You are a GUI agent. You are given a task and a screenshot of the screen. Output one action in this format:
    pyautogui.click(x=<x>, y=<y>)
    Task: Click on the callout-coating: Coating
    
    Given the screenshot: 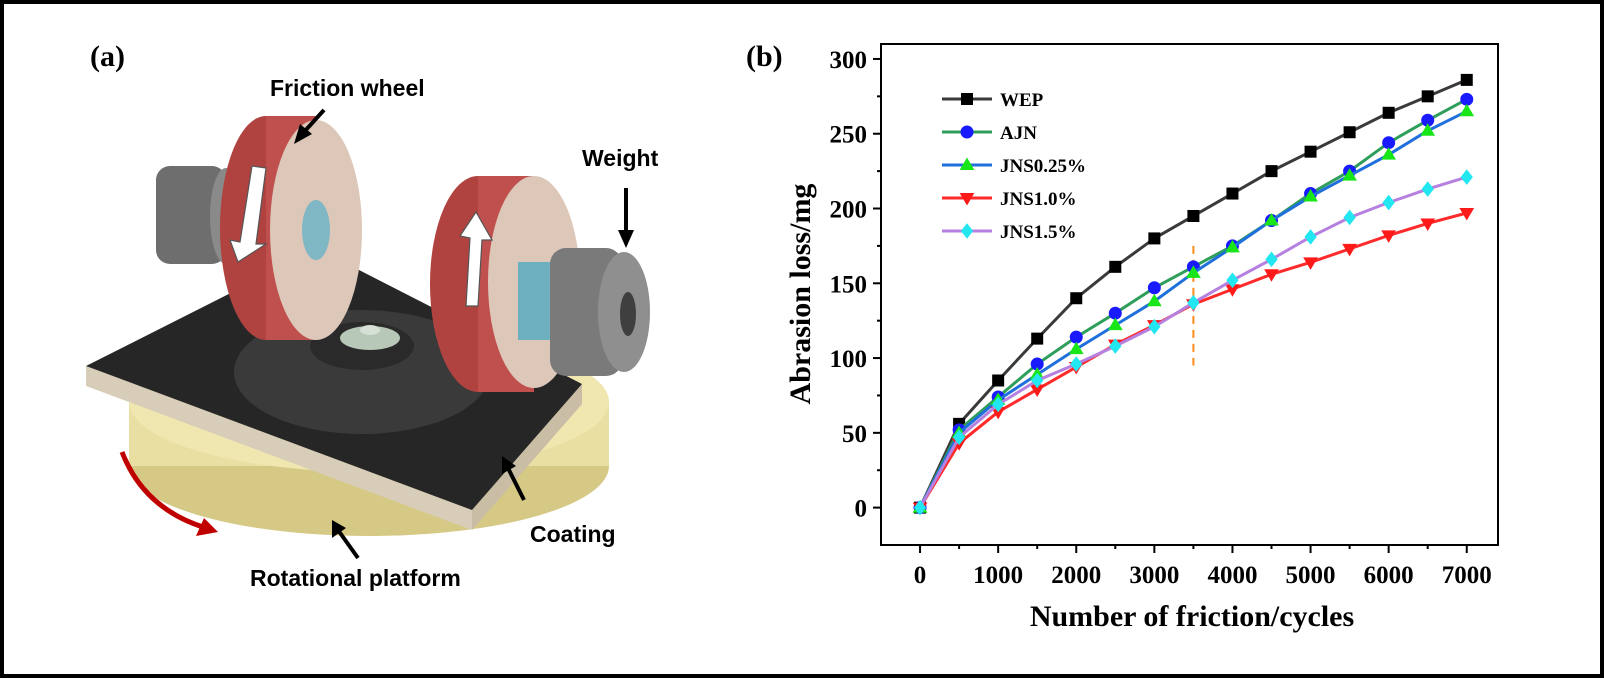 What is the action you would take?
    pyautogui.click(x=573, y=534)
    